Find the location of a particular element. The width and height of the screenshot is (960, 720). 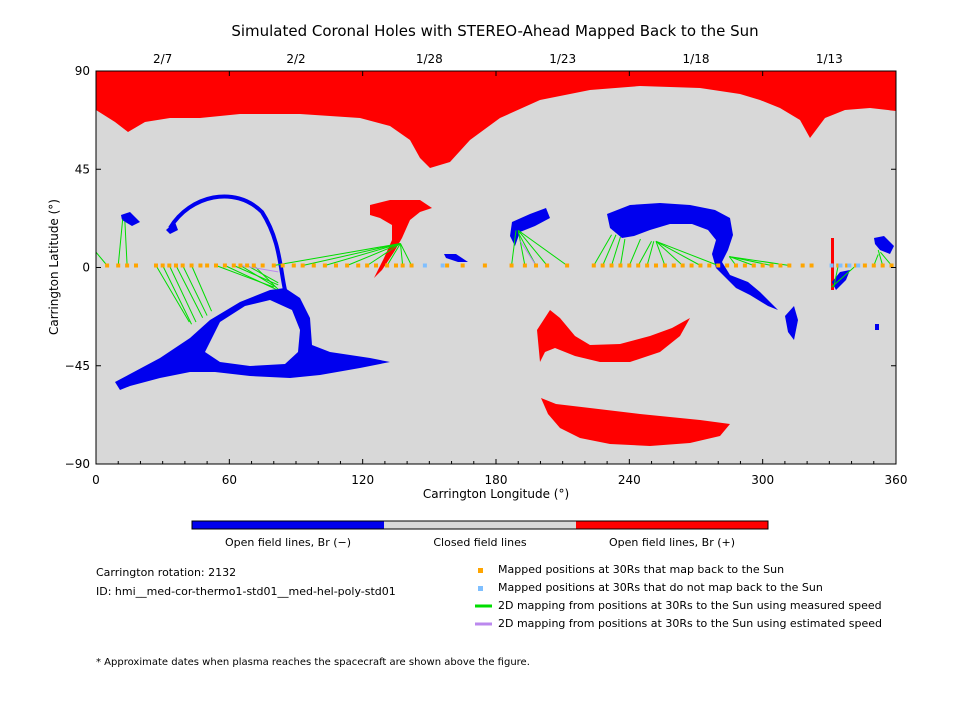

date-tick-label: 1/23 is located at coordinates (562, 59).